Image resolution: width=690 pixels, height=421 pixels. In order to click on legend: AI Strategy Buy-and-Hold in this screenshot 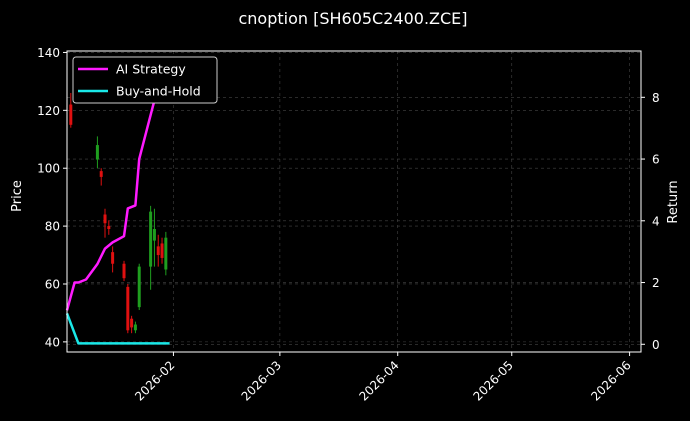, I will do `click(145, 80)`.